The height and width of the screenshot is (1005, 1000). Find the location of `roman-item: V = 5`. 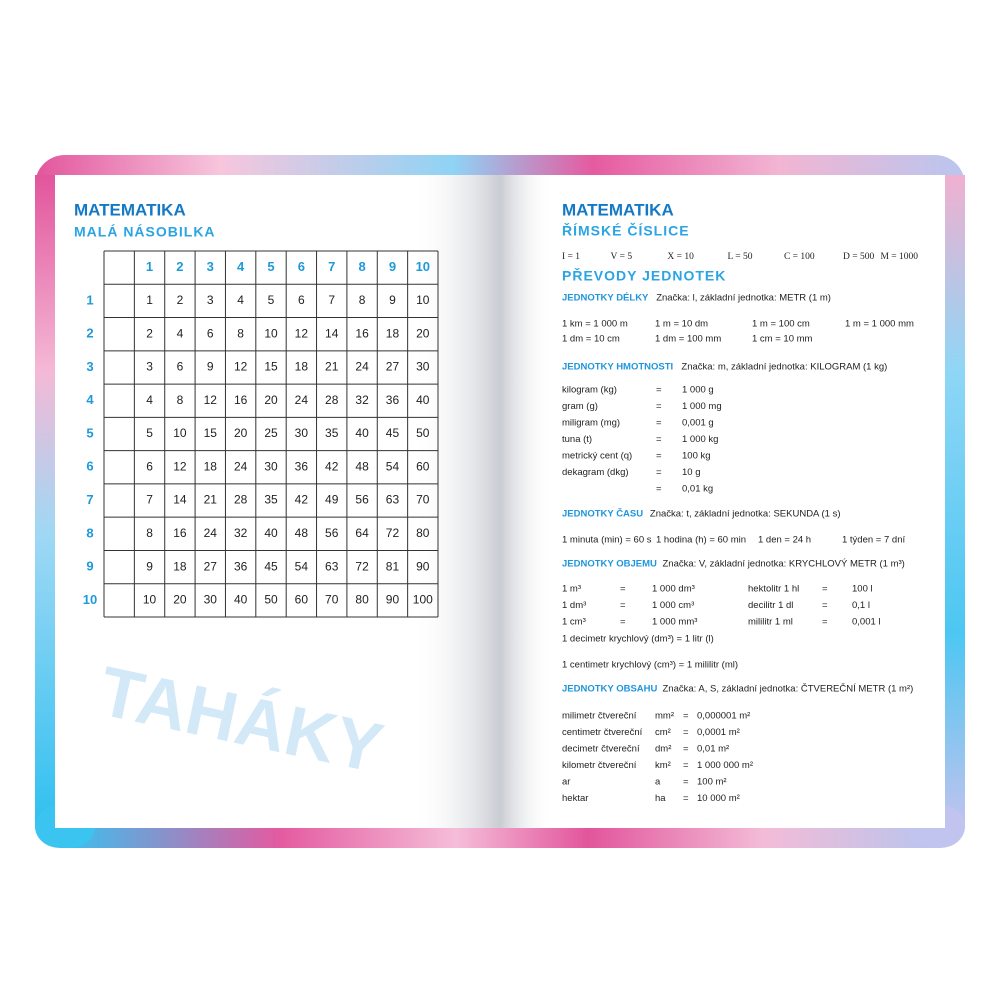

roman-item: V = 5 is located at coordinates (622, 257).